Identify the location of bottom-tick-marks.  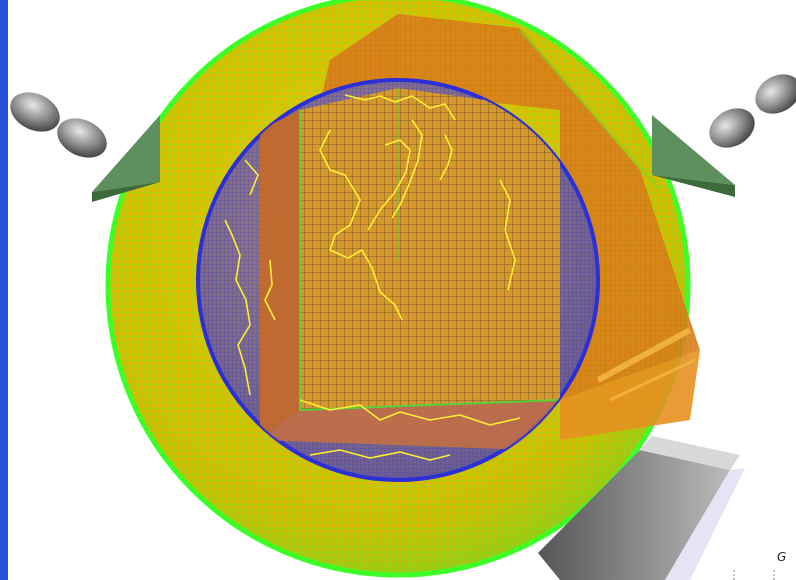
(754, 575).